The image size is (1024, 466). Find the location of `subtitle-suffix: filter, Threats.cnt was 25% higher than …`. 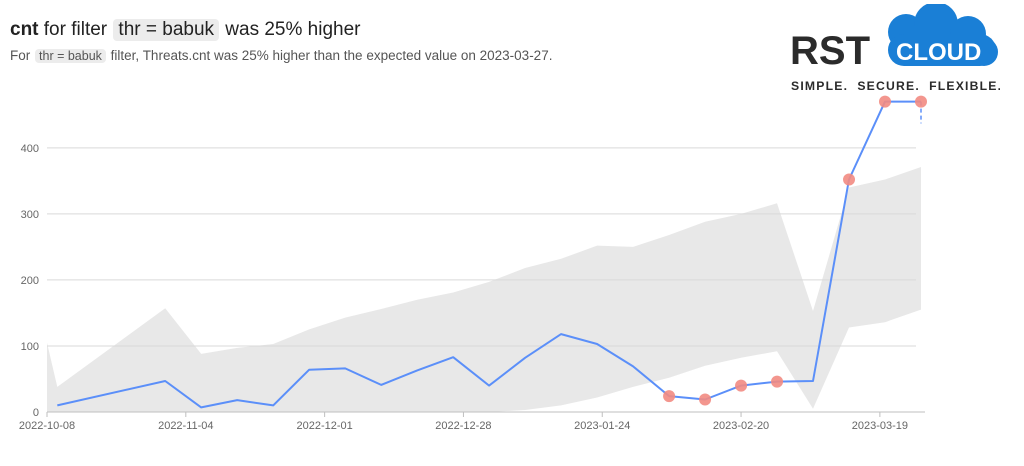

subtitle-suffix: filter, Threats.cnt was 25% higher than … is located at coordinates (331, 55).